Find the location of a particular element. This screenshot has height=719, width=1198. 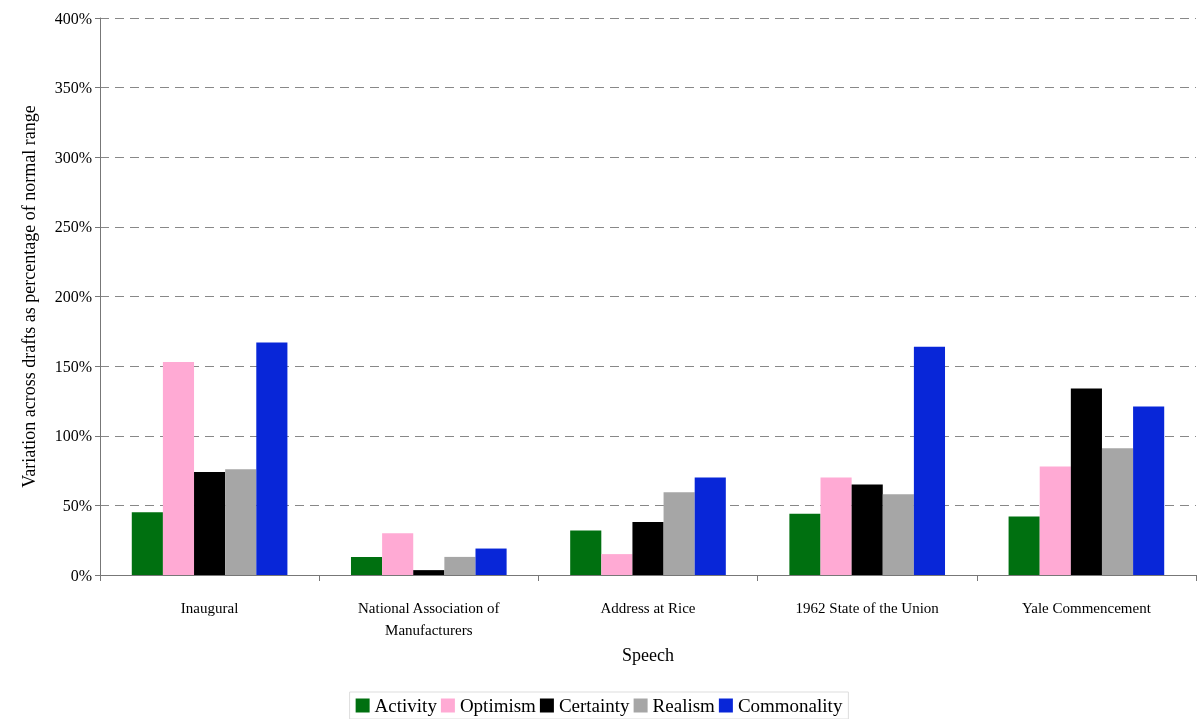

y-axis-title: Variation across drafts as percentage of normal range is located at coordinates (29, 296).